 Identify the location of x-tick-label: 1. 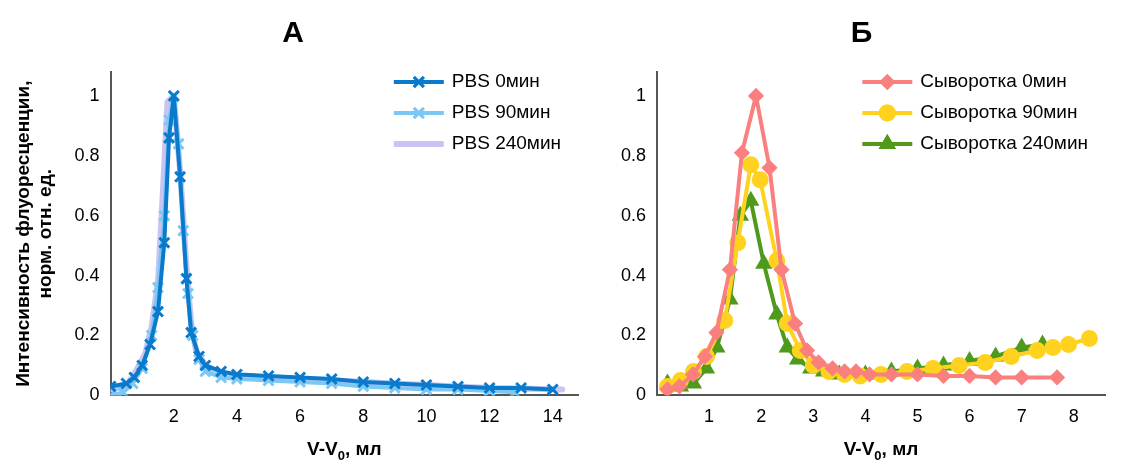
(709, 416).